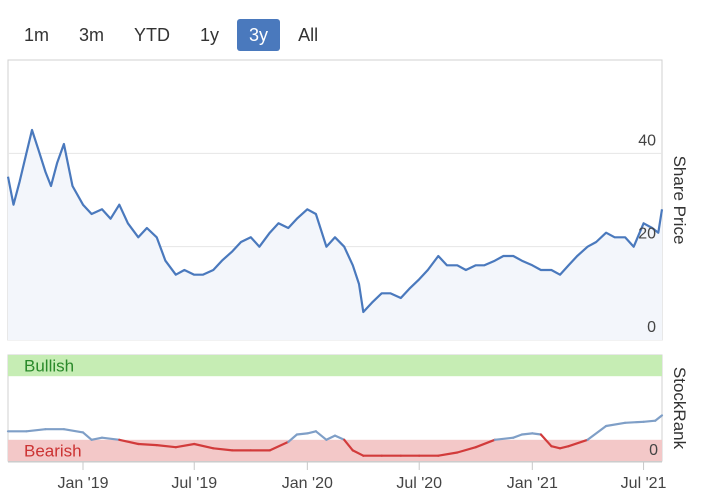 The width and height of the screenshot is (707, 490). What do you see at coordinates (419, 482) in the screenshot?
I see `x-tick-label: Jul '20` at bounding box center [419, 482].